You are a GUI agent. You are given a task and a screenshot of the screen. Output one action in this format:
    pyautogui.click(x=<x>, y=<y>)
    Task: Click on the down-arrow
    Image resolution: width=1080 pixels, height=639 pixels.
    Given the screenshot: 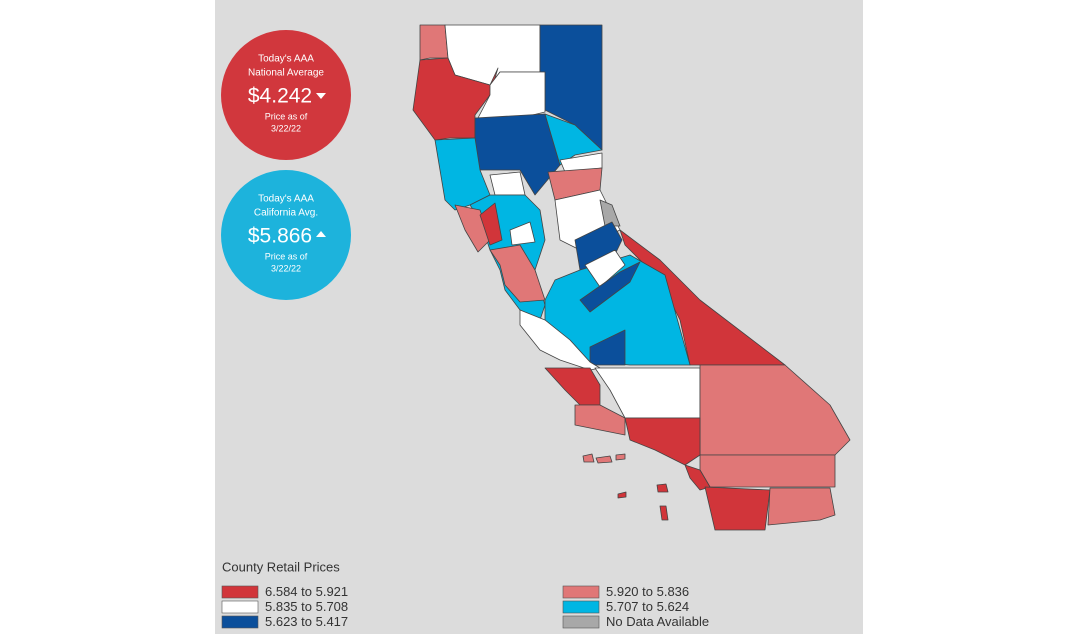 What is the action you would take?
    pyautogui.click(x=321, y=96)
    